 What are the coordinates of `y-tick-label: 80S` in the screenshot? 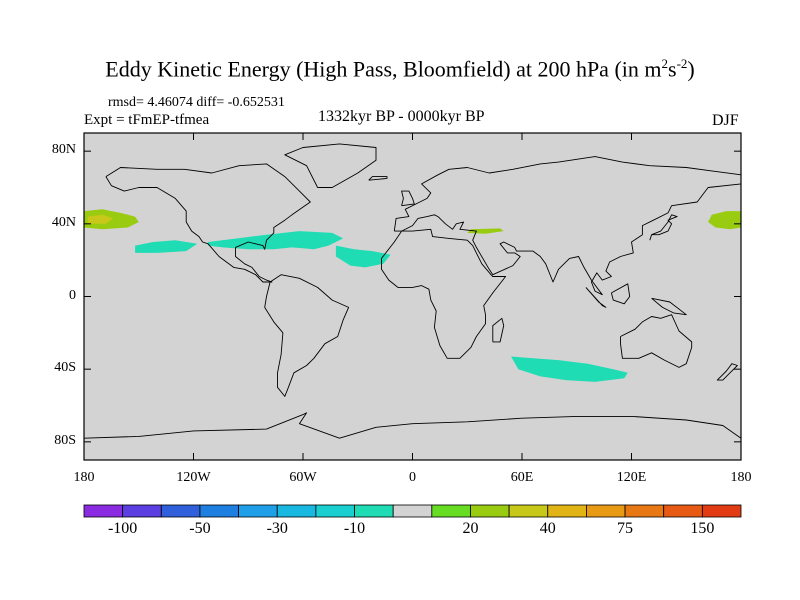 It's located at (65, 440).